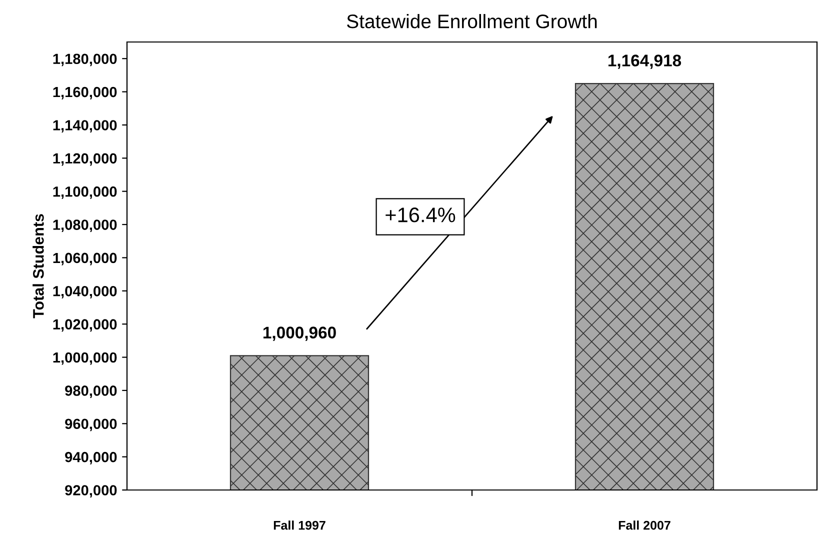 The width and height of the screenshot is (830, 556). I want to click on y-tick-label: 1,100,000, so click(85, 192).